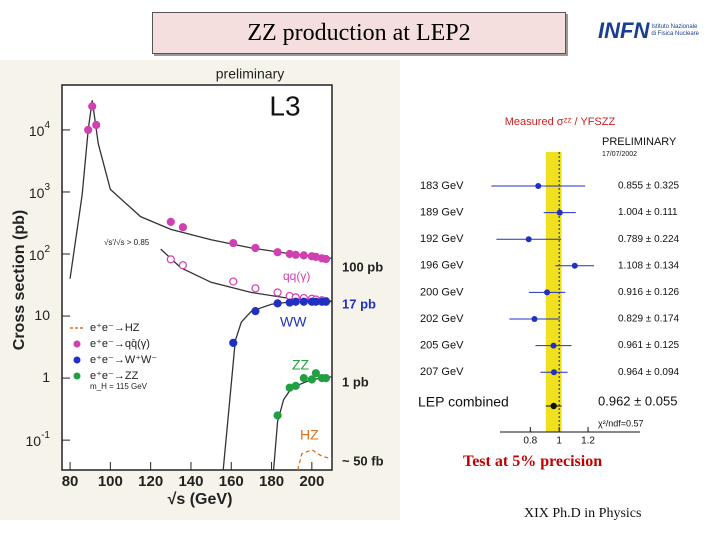 This screenshot has width=720, height=540. Describe the element at coordinates (442, 186) in the screenshot. I see `row-label: 183 GeV` at that location.